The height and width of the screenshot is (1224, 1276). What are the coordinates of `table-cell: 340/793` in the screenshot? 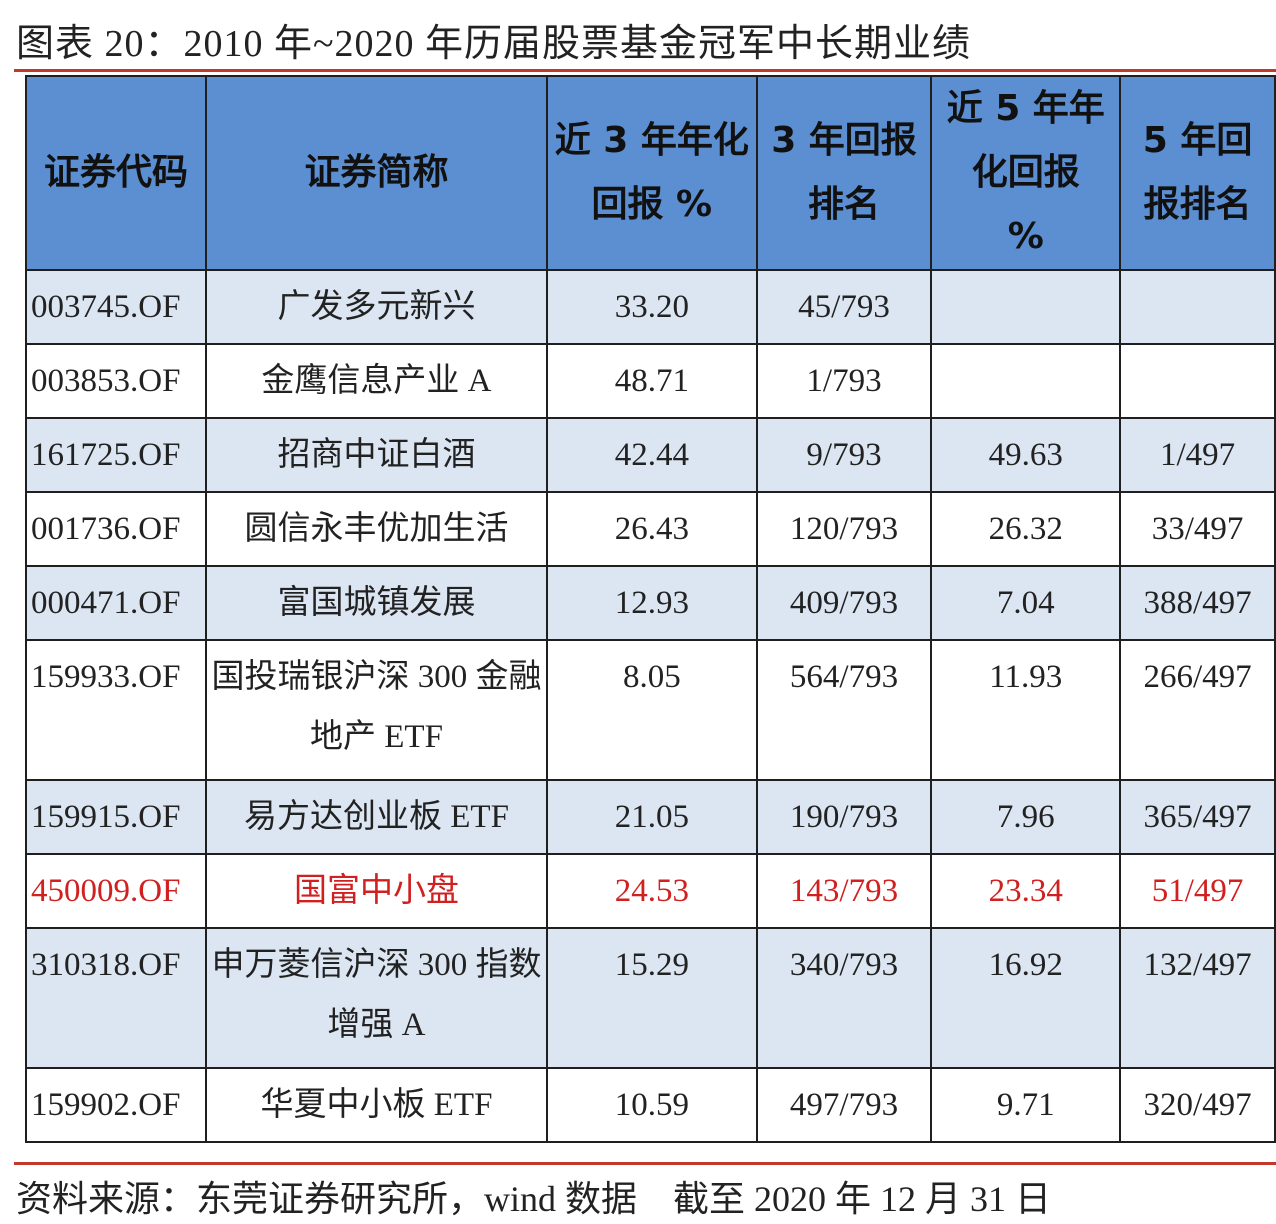 It's located at (844, 998).